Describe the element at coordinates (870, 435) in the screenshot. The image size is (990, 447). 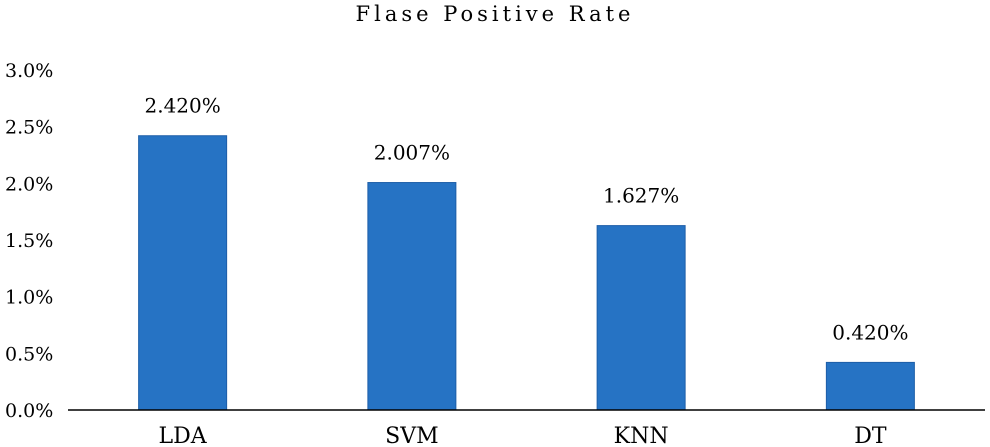
I see `x-tick-label: DT` at that location.